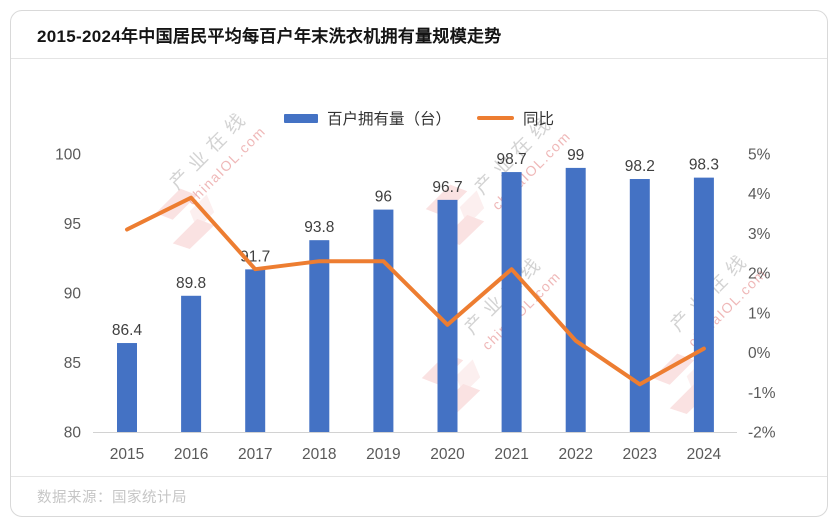  I want to click on x-axis-label: 2017, so click(255, 454).